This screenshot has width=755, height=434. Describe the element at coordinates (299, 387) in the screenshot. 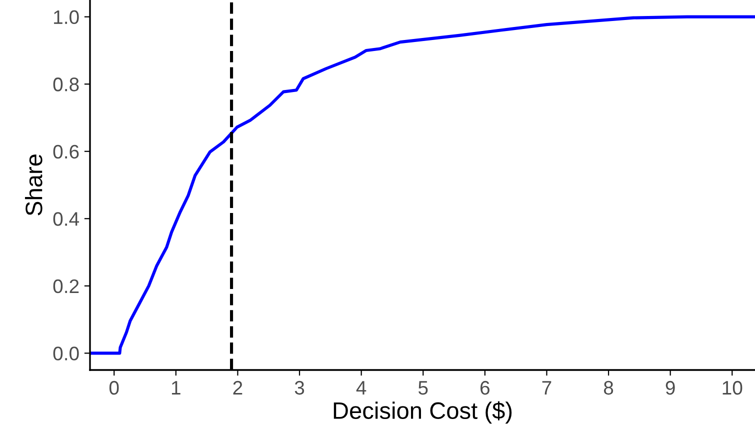

I see `x-tick-label: 3` at that location.